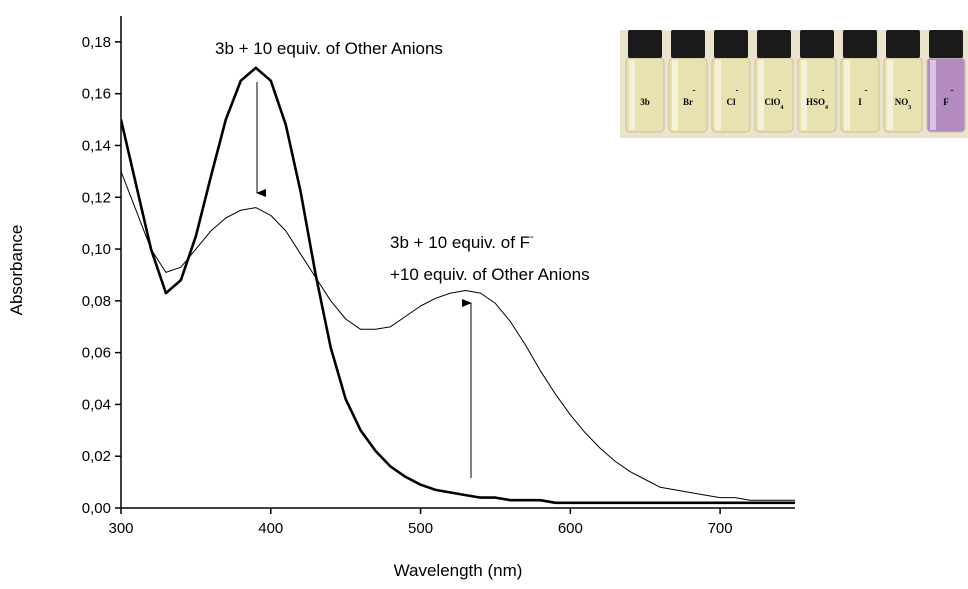 Image resolution: width=968 pixels, height=589 pixels. Describe the element at coordinates (909, 108) in the screenshot. I see `vial-sub: 3` at that location.